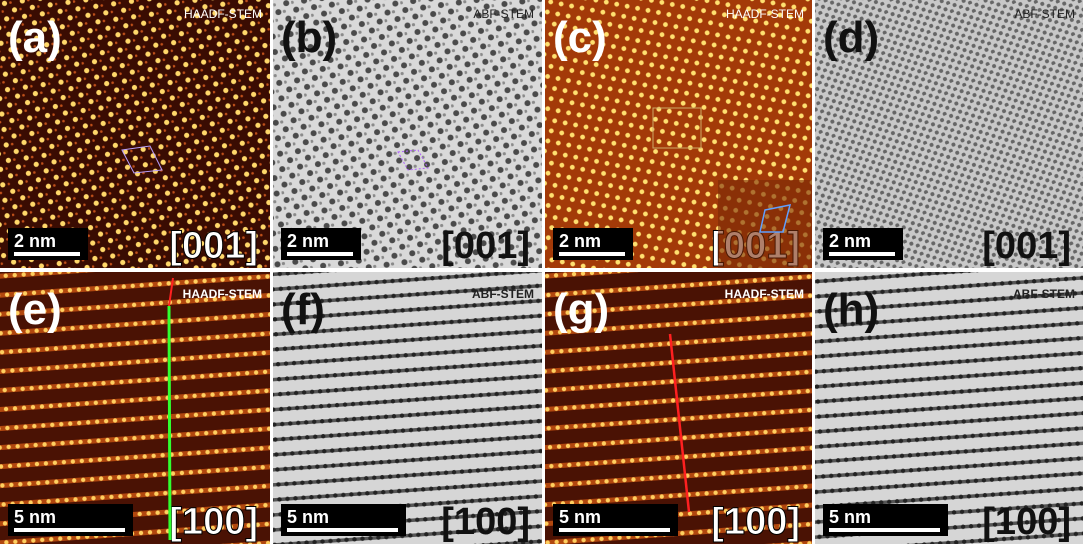 Image resolution: width=1086 pixels, height=549 pixels. I want to click on panel-label: (a), so click(35, 37).